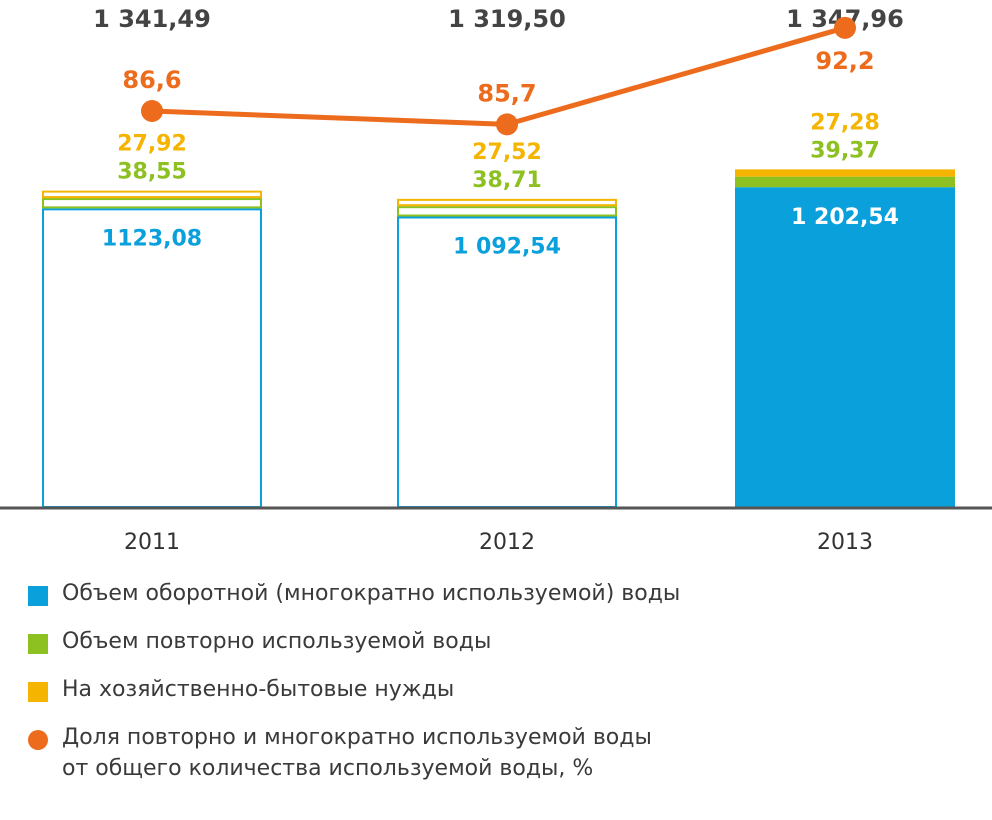  Describe the element at coordinates (507, 542) in the screenshot. I see `x-tick-label-2012: 2012` at that location.